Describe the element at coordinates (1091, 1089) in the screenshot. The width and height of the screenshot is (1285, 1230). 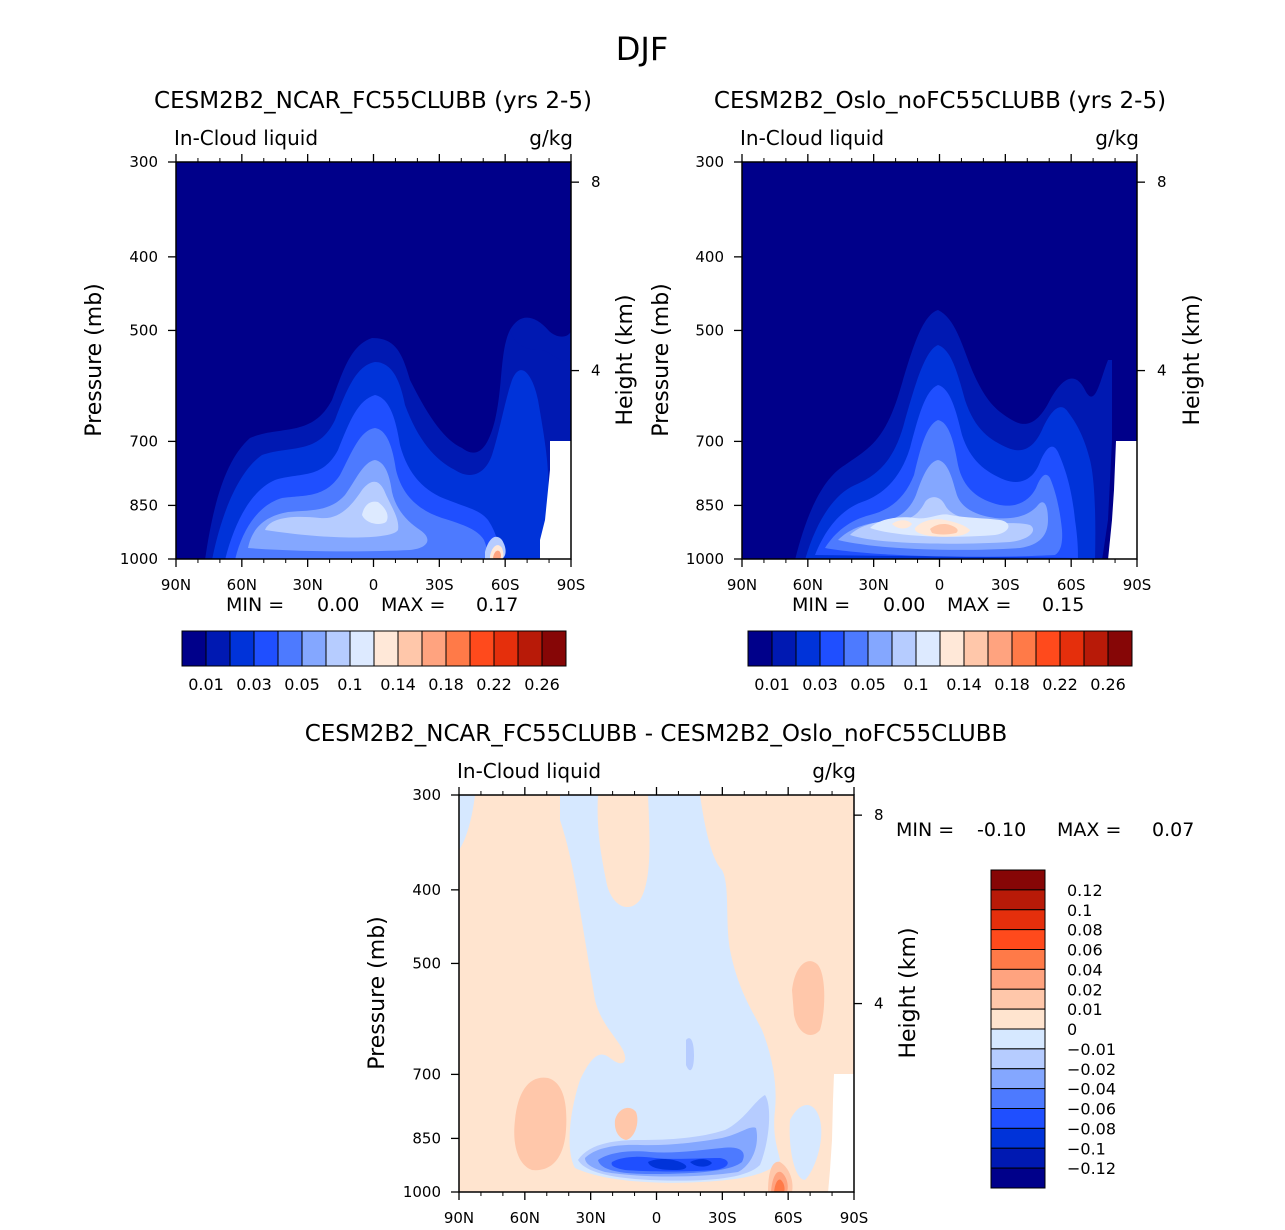
I see `colorbar-label: −0.04` at that location.